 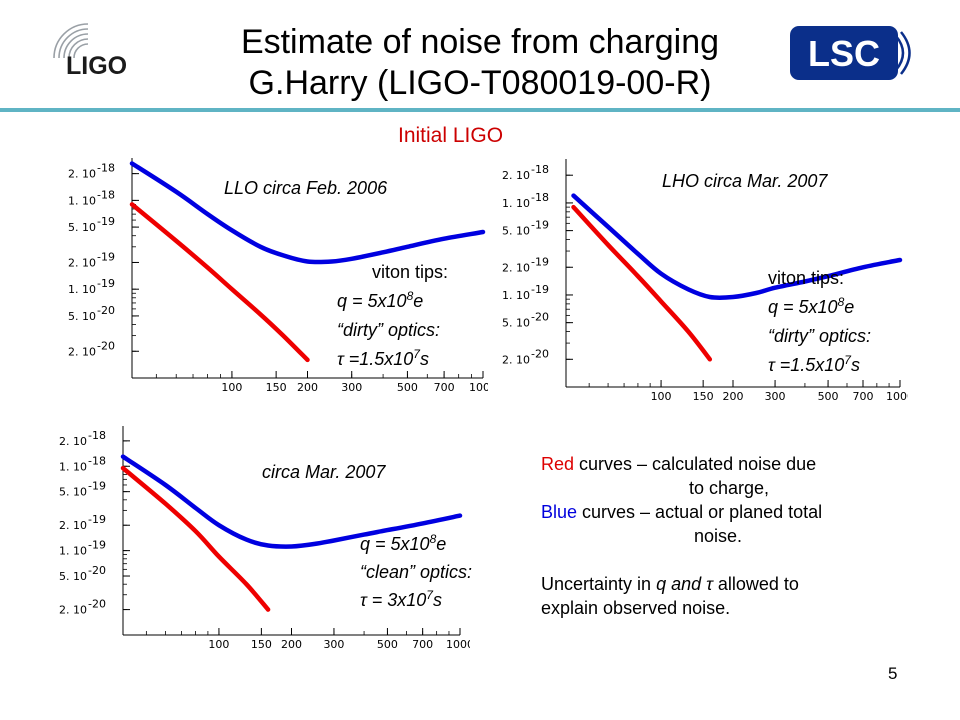 I want to click on plot-1-x-tick-label: 700, so click(x=862, y=395).